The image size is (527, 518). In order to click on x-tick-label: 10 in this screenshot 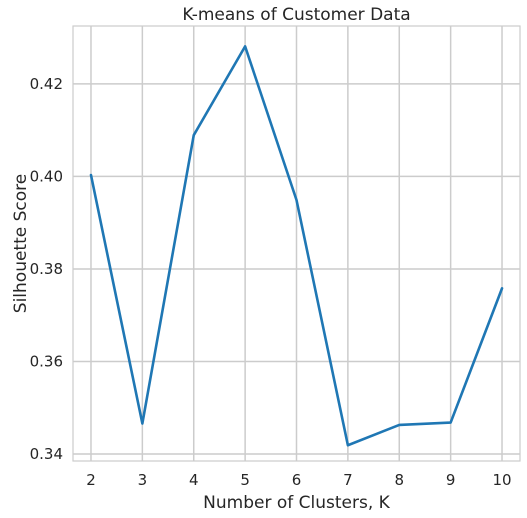, I will do `click(501, 480)`.